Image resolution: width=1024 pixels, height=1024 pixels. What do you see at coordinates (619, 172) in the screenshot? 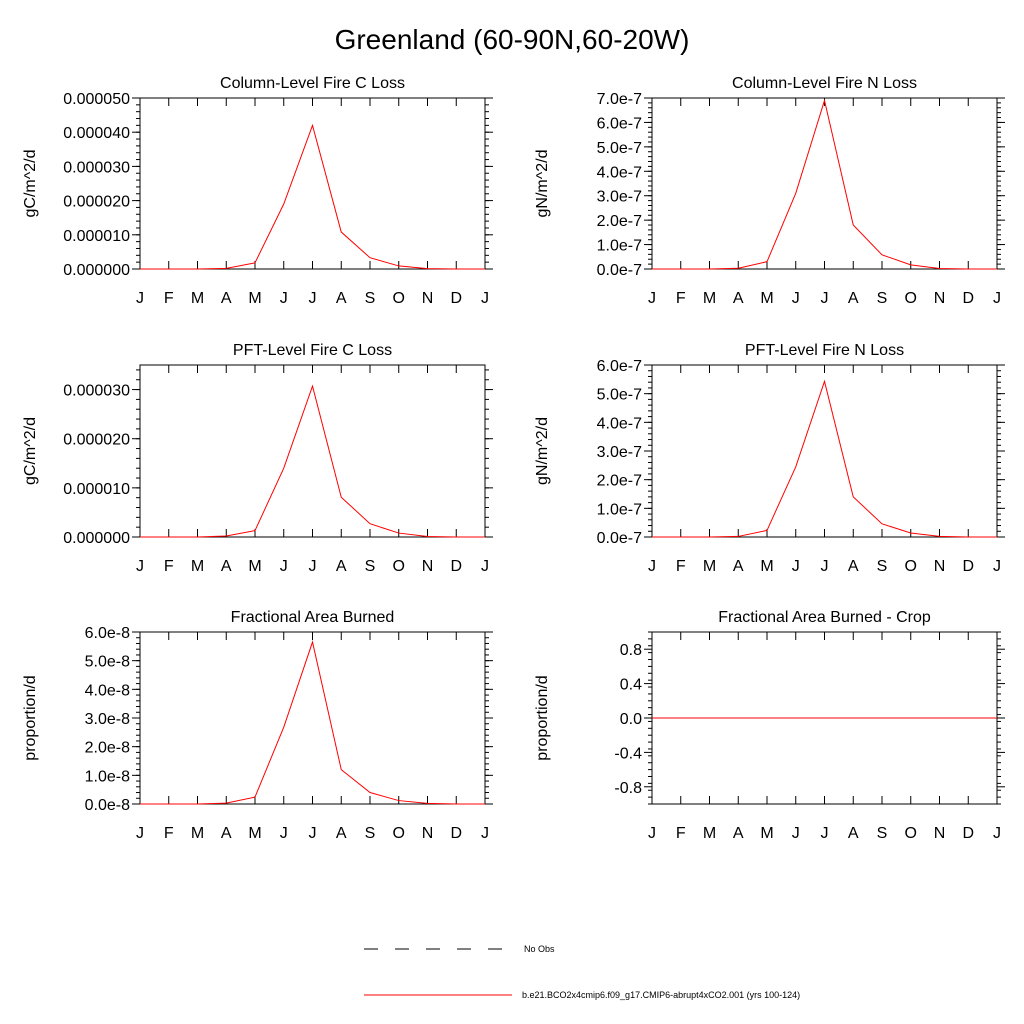
I see `y-tick-label: 4.0e-7` at bounding box center [619, 172].